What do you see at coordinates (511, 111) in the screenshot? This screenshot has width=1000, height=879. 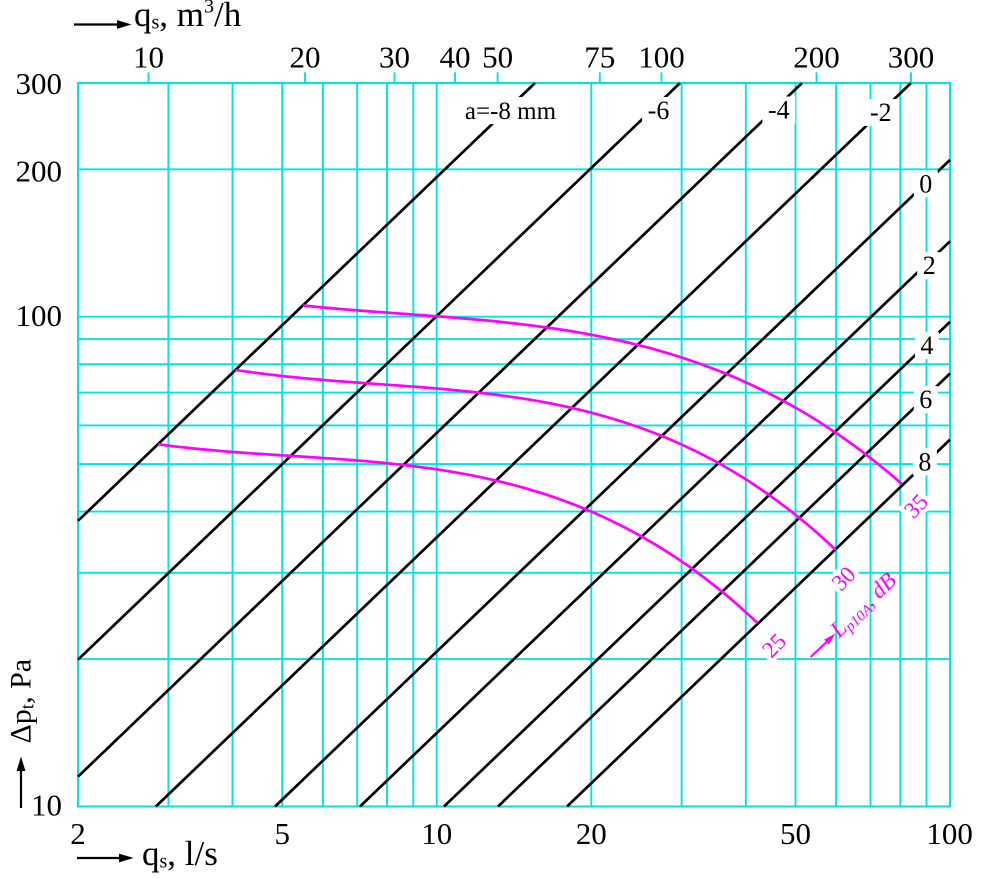 I see `svg-text: a=-8 mm` at bounding box center [511, 111].